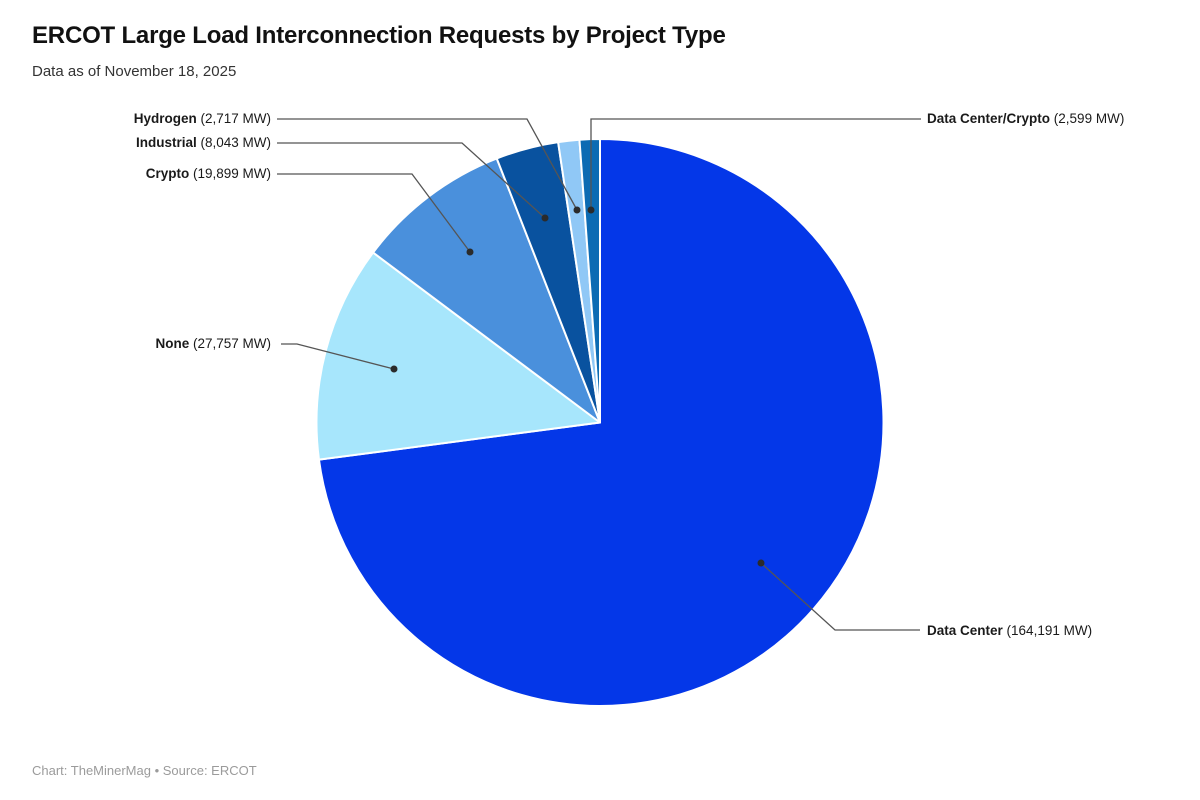  I want to click on chart-credit: Chart: TheMinerMag • Source: ERCOT, so click(144, 770).